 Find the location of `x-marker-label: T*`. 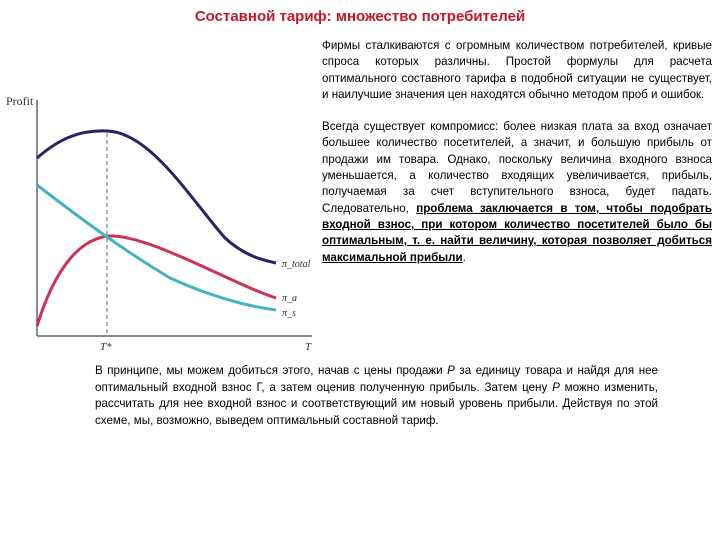

x-marker-label: T* is located at coordinates (106, 347).